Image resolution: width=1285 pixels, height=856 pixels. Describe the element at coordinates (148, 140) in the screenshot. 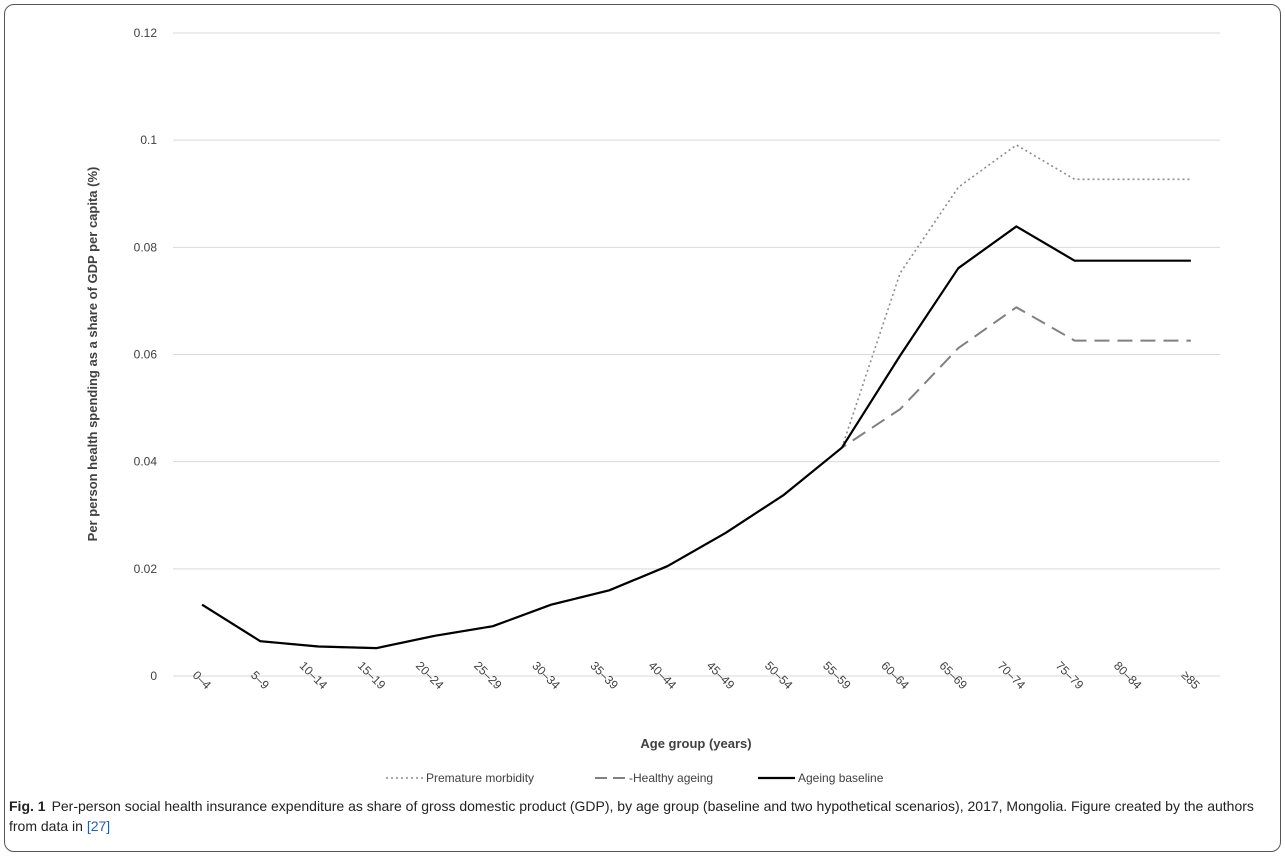

I see `y-tick-label: 0.1` at that location.